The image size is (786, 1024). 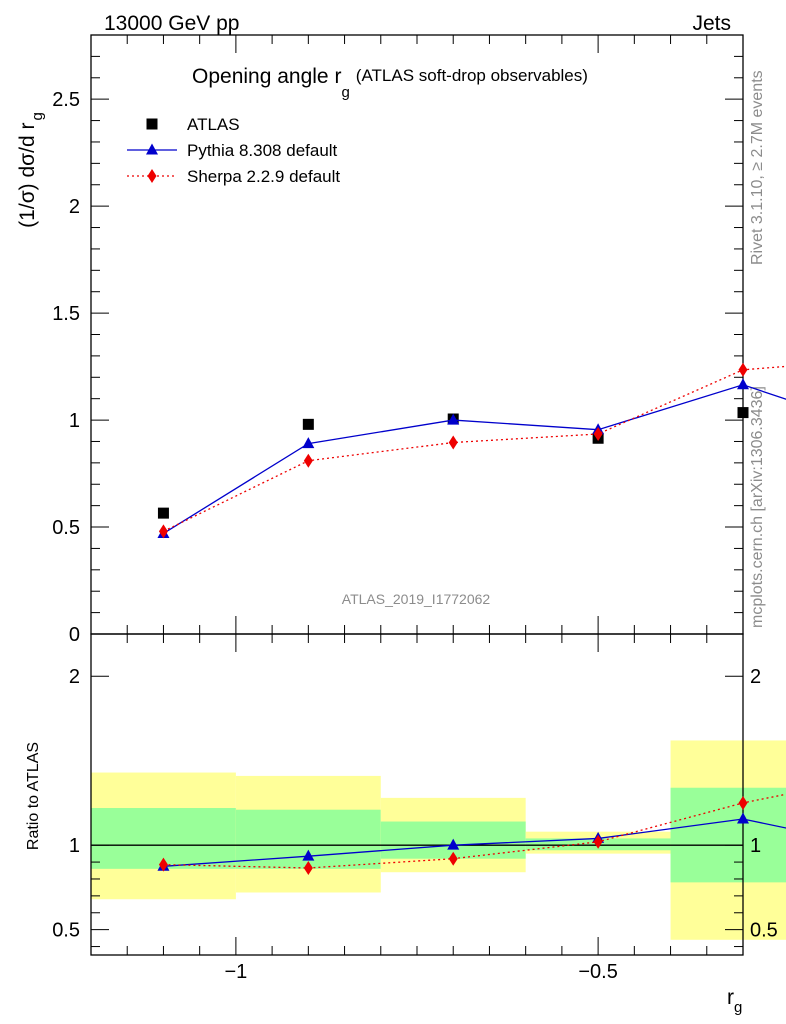 I want to click on ratio-ytick-label: 1, so click(x=74, y=846).